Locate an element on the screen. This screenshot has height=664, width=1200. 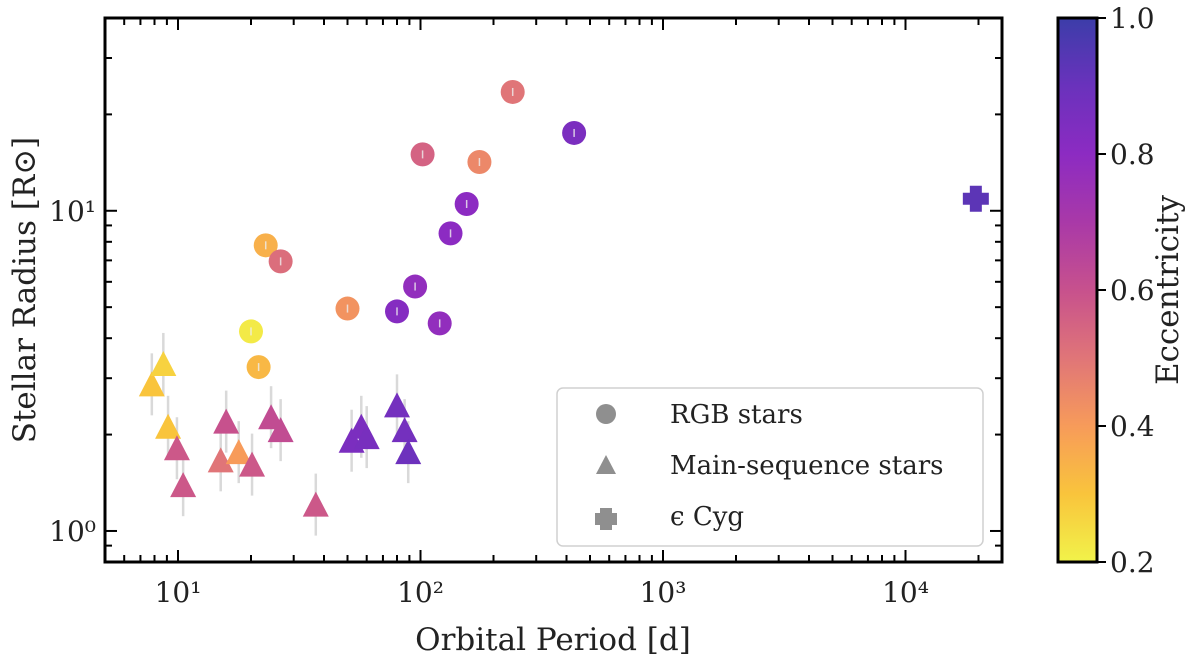
colorbar-tick-label: 1.0 is located at coordinates (1132, 18).